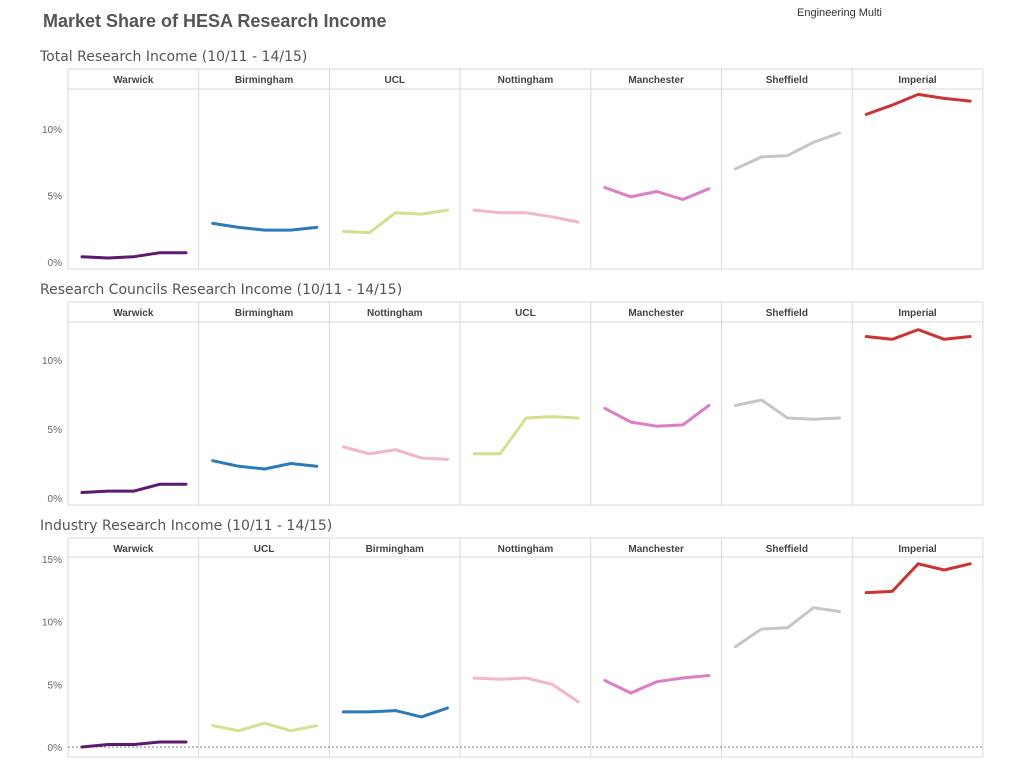 This screenshot has width=1024, height=768. What do you see at coordinates (173, 57) in the screenshot?
I see `section-title: Total Research Income (10/11 - 14/15)` at bounding box center [173, 57].